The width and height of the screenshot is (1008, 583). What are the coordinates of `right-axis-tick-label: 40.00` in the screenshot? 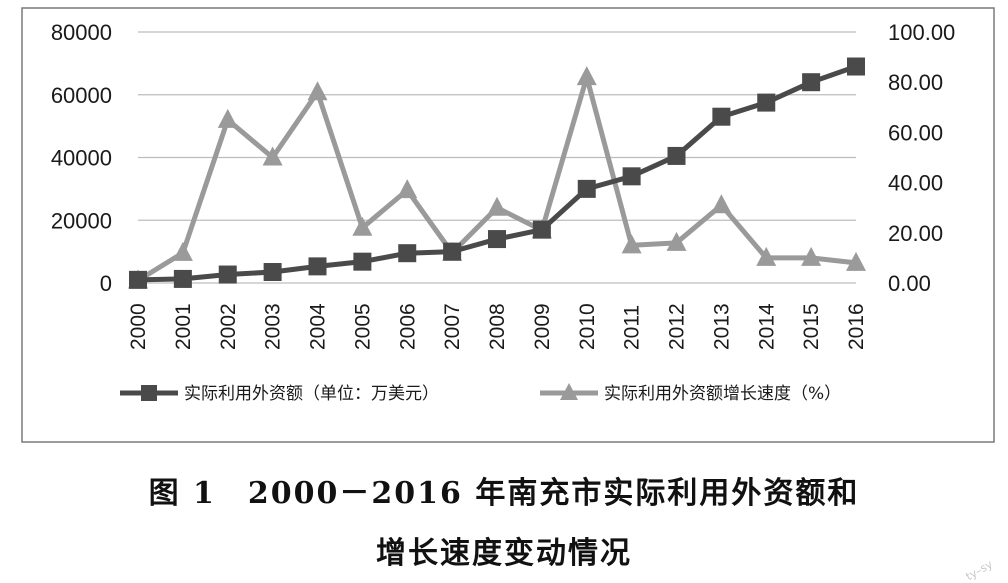 It's located at (915, 183).